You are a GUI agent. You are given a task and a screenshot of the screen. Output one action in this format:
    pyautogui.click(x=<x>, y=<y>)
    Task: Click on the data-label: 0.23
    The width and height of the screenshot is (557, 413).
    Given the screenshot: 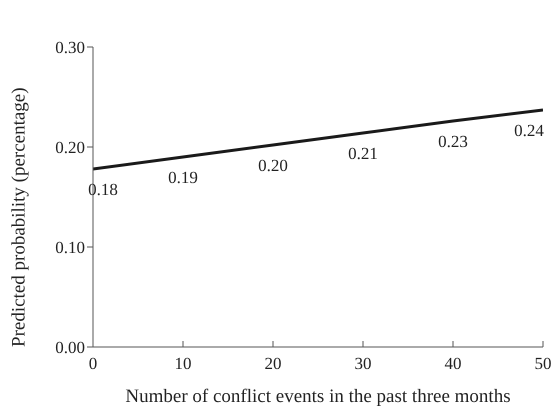 What is the action you would take?
    pyautogui.click(x=453, y=141)
    